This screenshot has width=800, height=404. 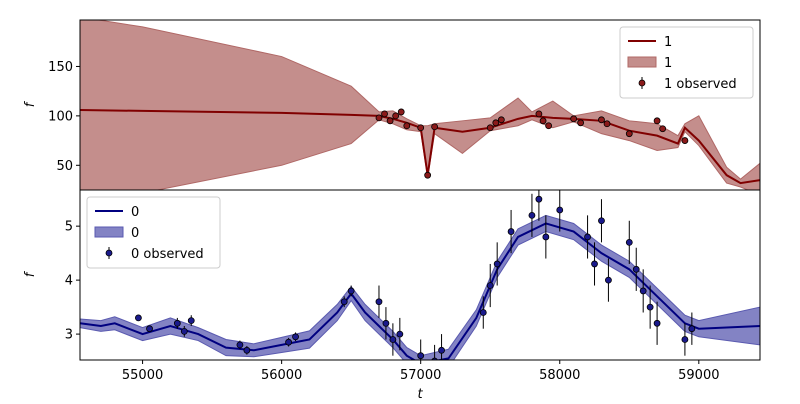 I want to click on legend: 0 0 0 observed, so click(x=153, y=232).